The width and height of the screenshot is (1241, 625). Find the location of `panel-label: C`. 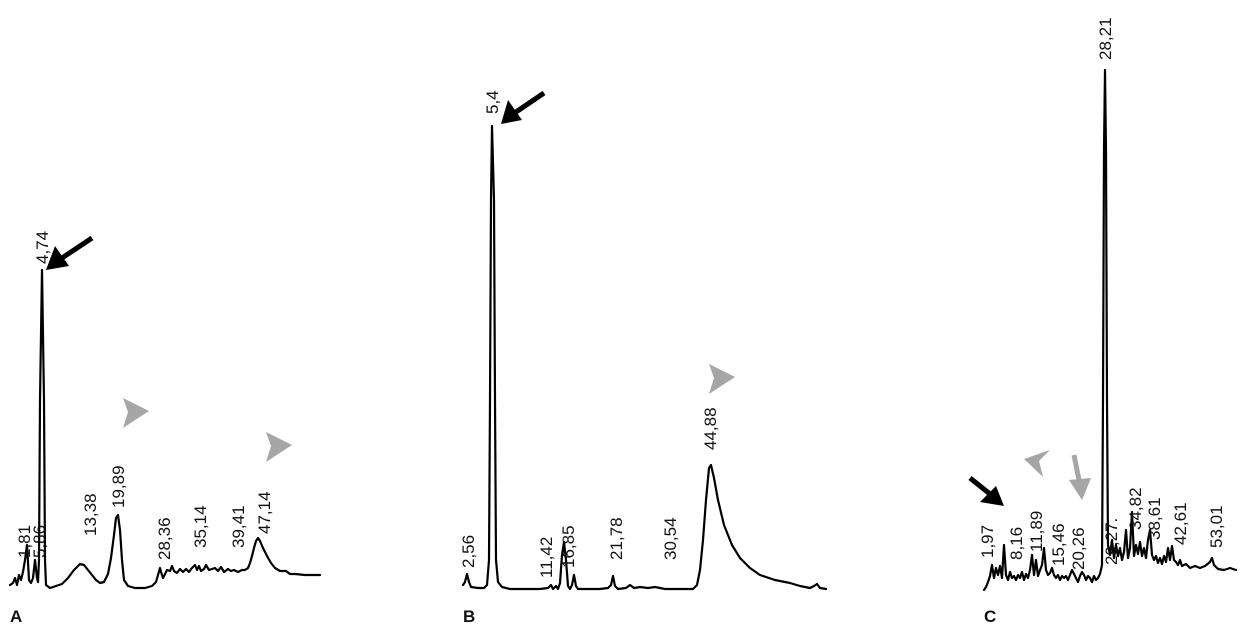

panel-label: C is located at coordinates (990, 616).